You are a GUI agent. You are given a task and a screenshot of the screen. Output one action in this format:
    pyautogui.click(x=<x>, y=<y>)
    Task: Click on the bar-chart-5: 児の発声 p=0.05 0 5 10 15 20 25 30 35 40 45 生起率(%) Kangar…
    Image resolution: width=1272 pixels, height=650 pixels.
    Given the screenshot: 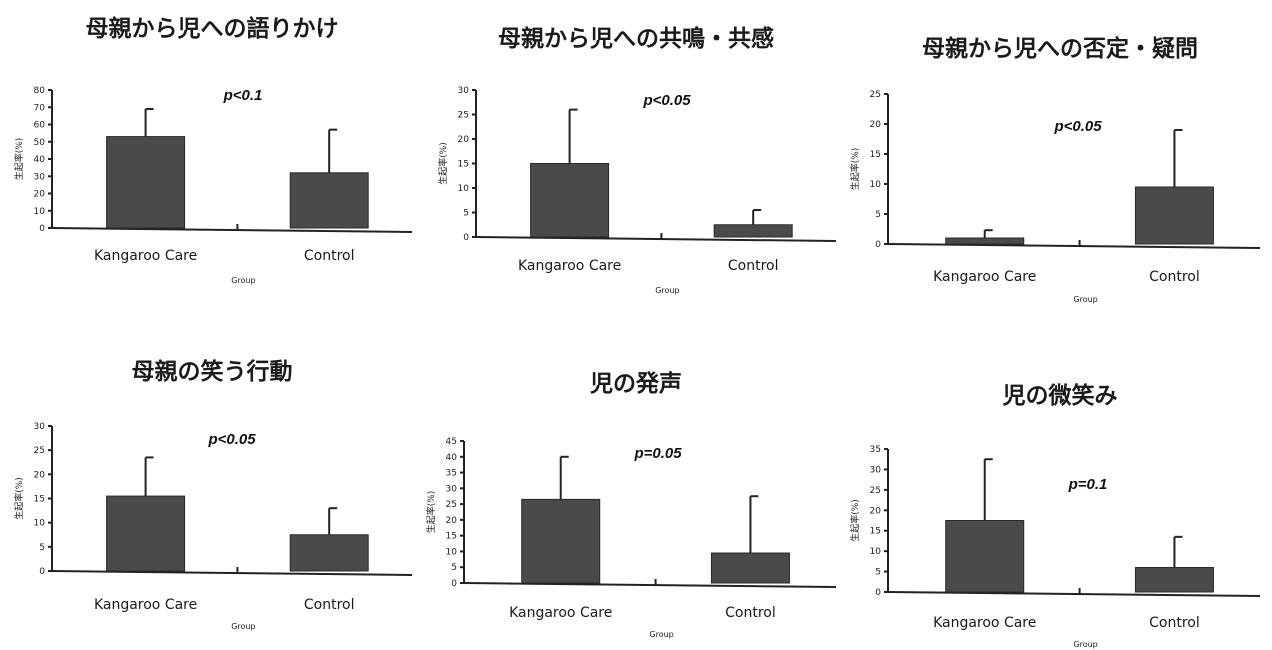 What is the action you would take?
    pyautogui.click(x=631, y=505)
    